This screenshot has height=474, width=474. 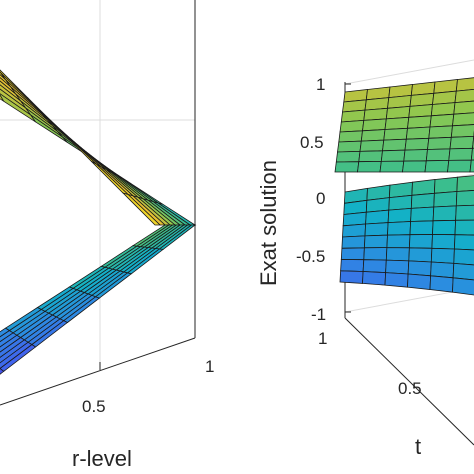 I want to click on right-grid-line, so click(x=409, y=72).